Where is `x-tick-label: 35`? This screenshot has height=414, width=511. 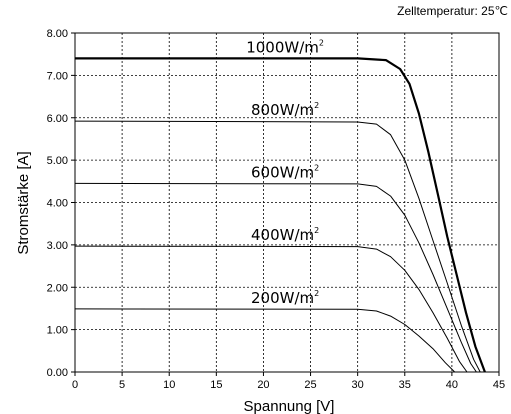
x-tick-label: 35 is located at coordinates (405, 385).